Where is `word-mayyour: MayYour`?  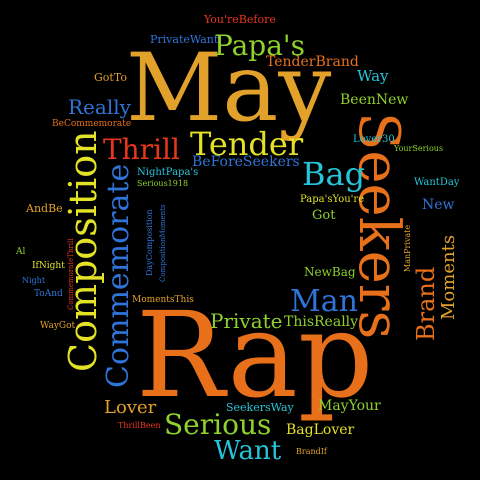 word-mayyour: MayYour is located at coordinates (349, 406).